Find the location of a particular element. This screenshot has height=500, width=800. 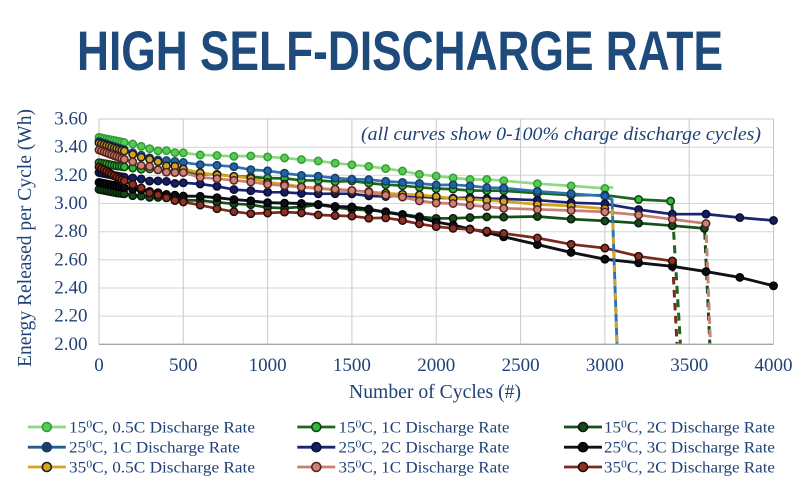

svg-text: 2.60 is located at coordinates (70, 259).